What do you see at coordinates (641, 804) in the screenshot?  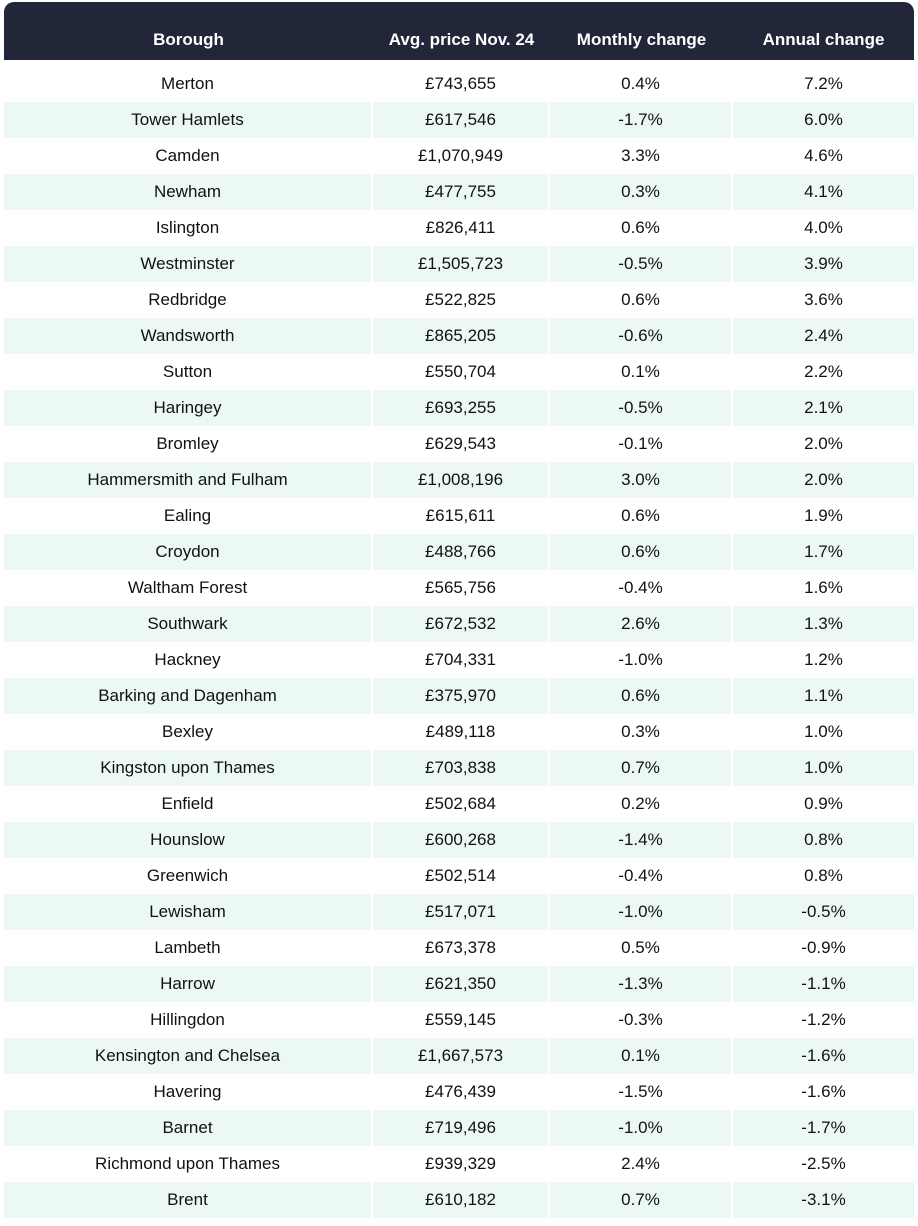 I see `monthly-change-cell: 0.2%` at bounding box center [641, 804].